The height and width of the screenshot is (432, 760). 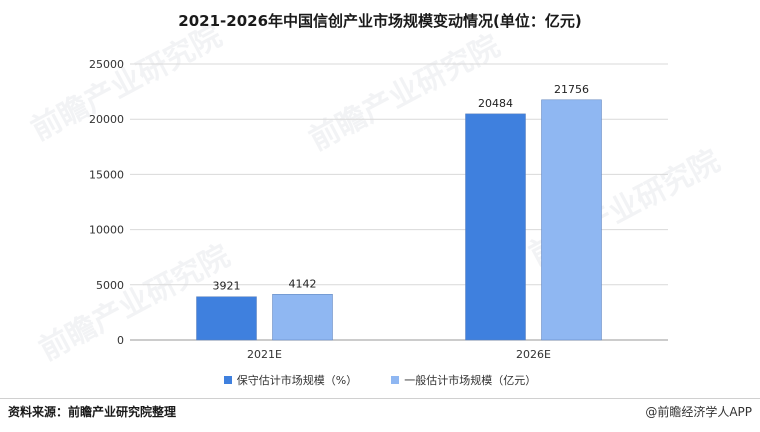 What do you see at coordinates (92, 412) in the screenshot?
I see `source-note: 资料来源：前瞻产业研究院整理` at bounding box center [92, 412].